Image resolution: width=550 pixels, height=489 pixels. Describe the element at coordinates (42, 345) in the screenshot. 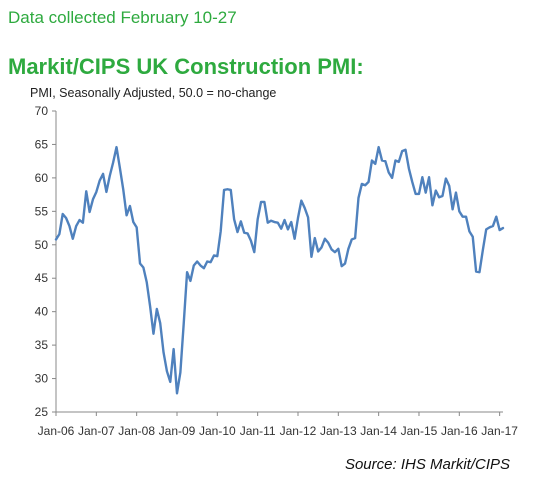

I see `y-tick-label: 35` at that location.